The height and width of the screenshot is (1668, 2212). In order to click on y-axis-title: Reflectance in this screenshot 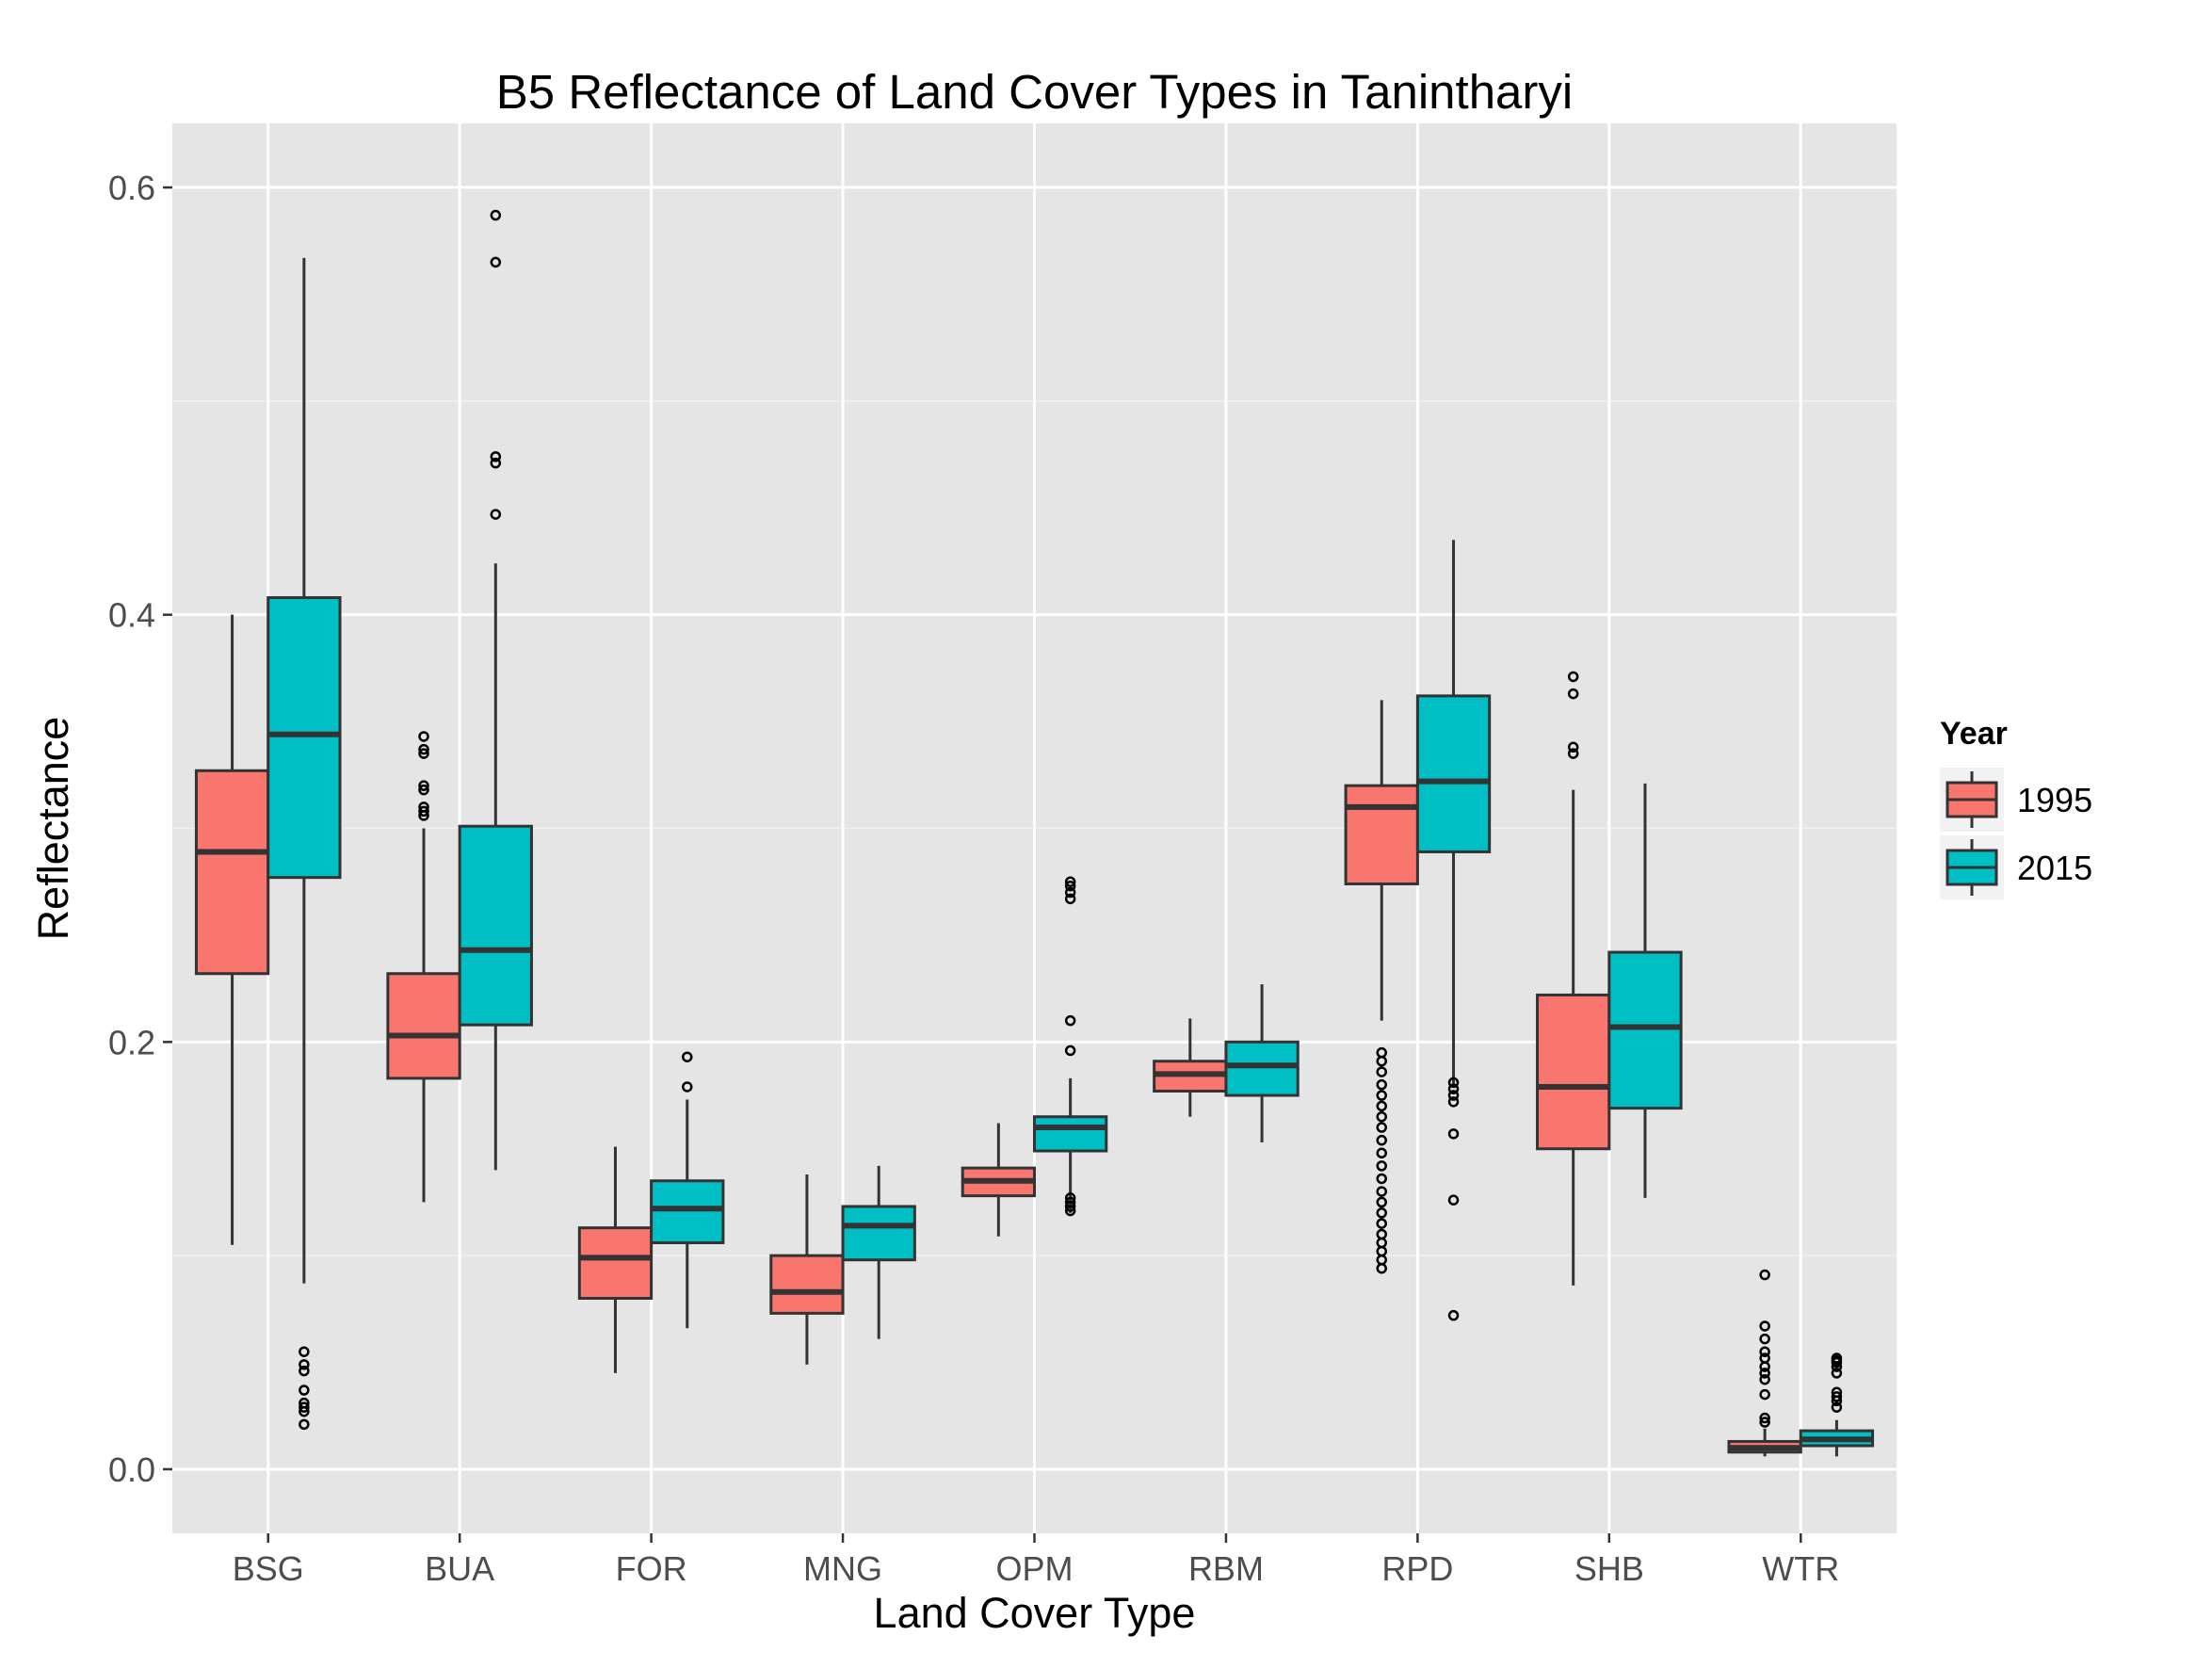, I will do `click(53, 829)`.